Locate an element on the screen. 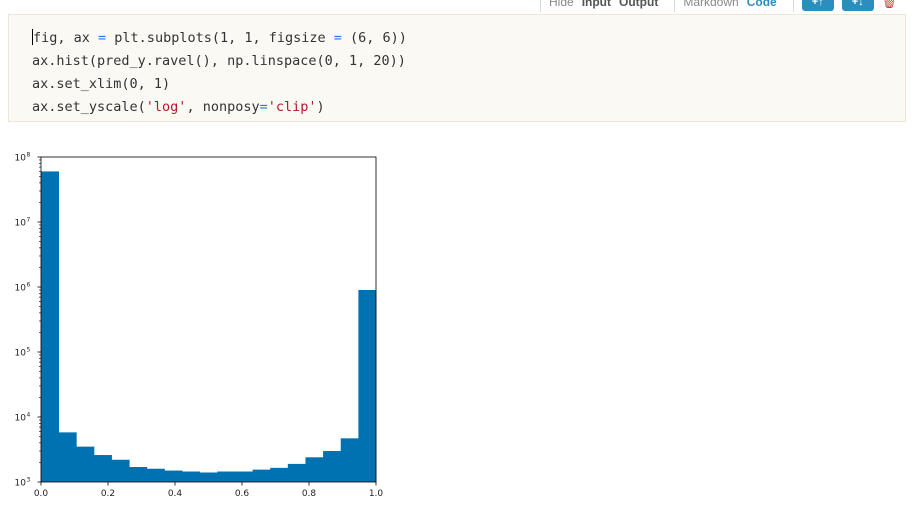 This screenshot has width=915, height=519. y-tick-exponent: 3 is located at coordinates (29, 480).